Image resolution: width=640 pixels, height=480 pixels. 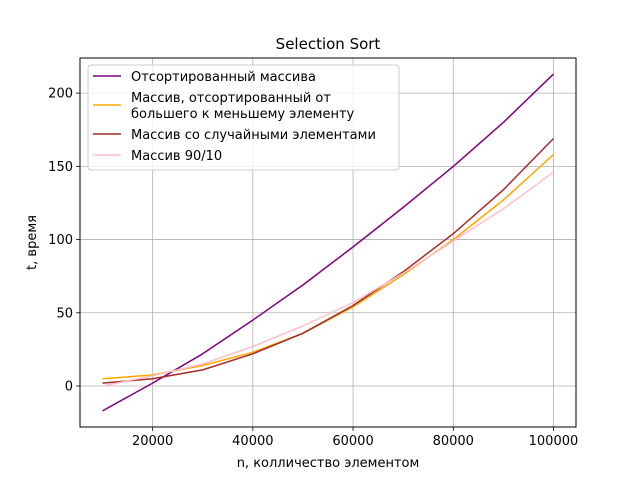 I want to click on x-tick-label: 40000, so click(x=252, y=441).